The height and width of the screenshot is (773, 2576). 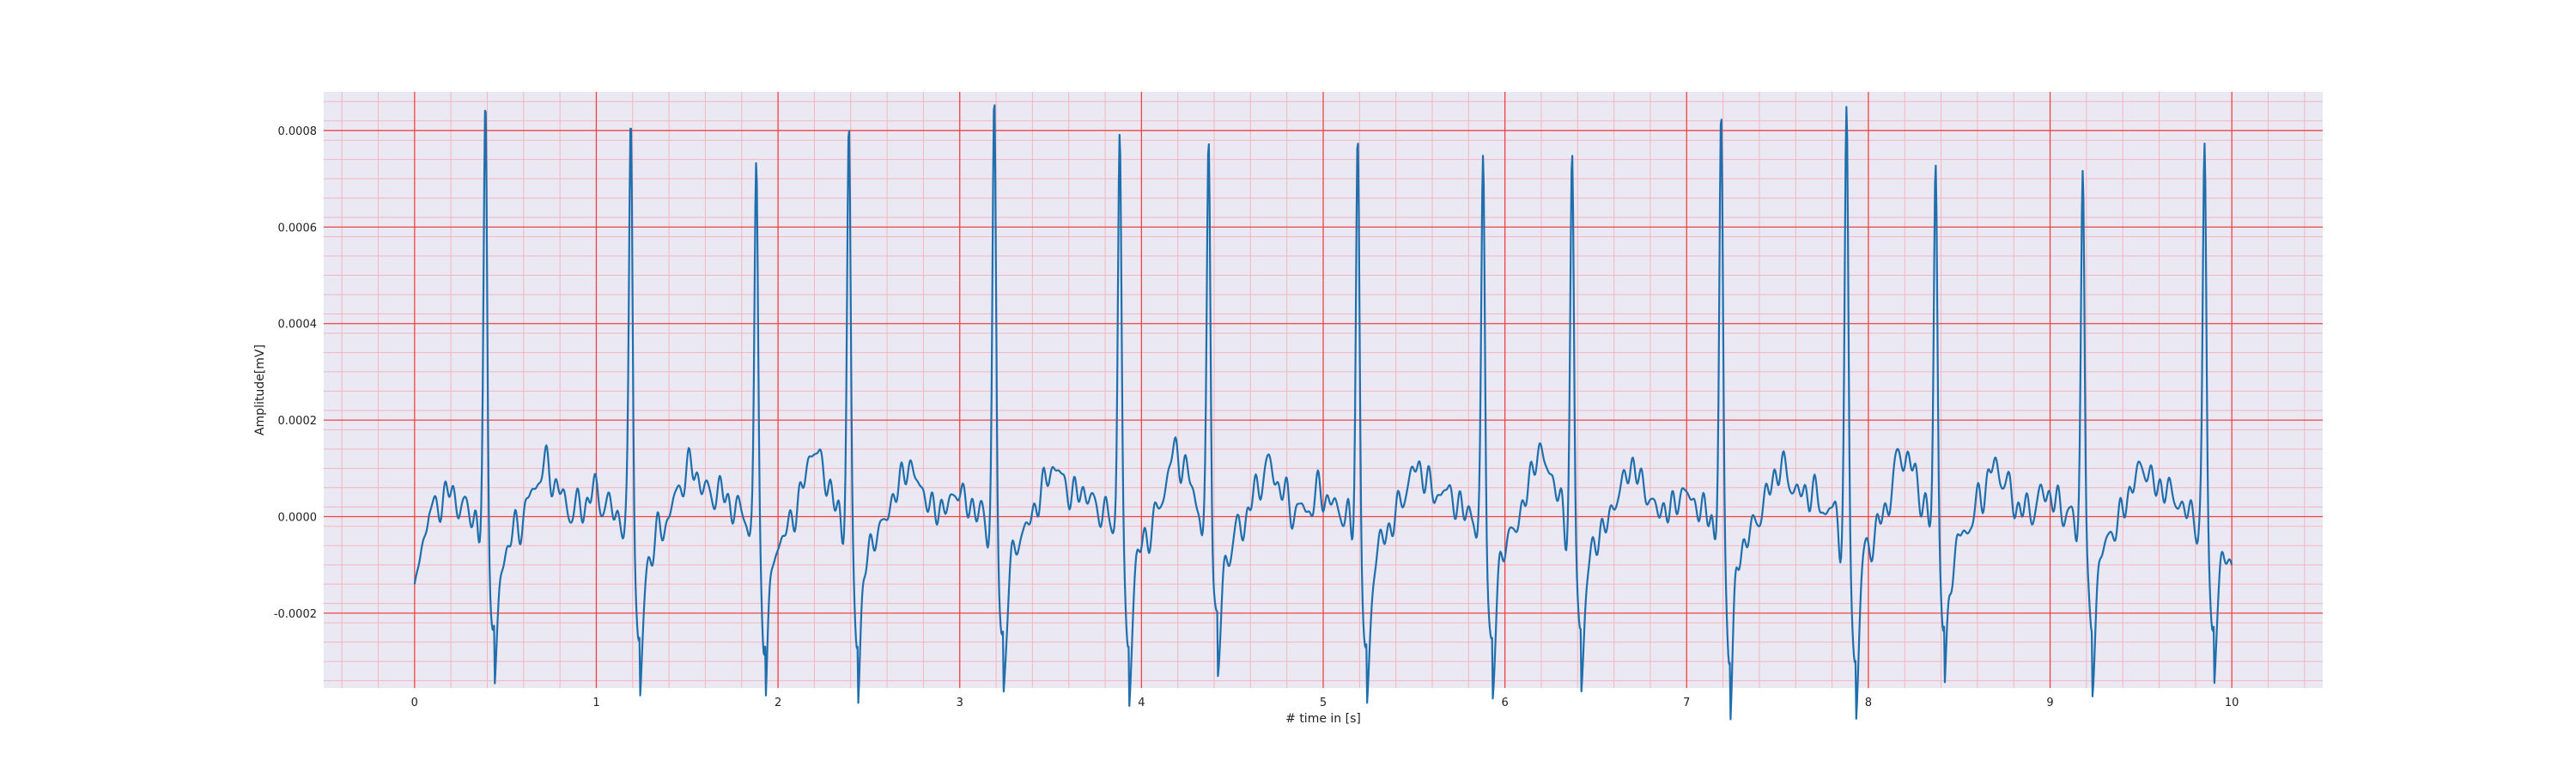 I want to click on x-tick-label: 3, so click(x=960, y=703).